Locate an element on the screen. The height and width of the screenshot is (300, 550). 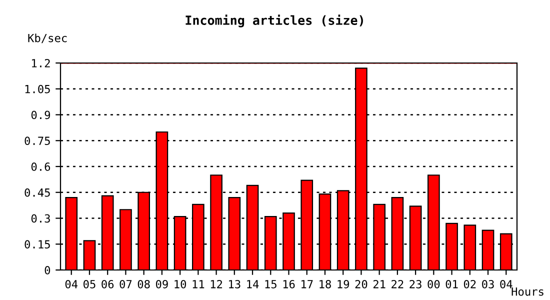
x-tick-label: 22 is located at coordinates (398, 284).